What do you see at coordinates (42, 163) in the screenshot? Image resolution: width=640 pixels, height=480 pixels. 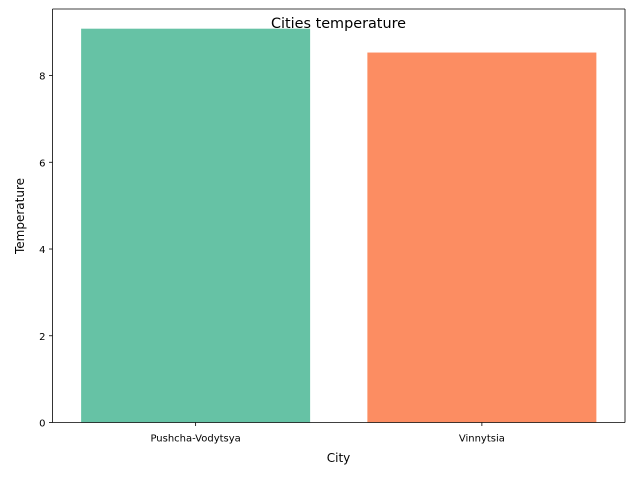 I see `y-tick-label: 6` at bounding box center [42, 163].